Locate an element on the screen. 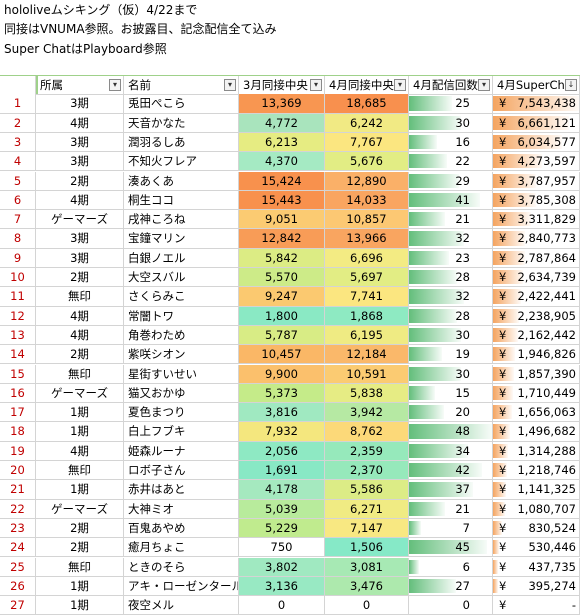 The width and height of the screenshot is (580, 615). cell-april-superchat: 1,080,707 ¥ is located at coordinates (536, 509).